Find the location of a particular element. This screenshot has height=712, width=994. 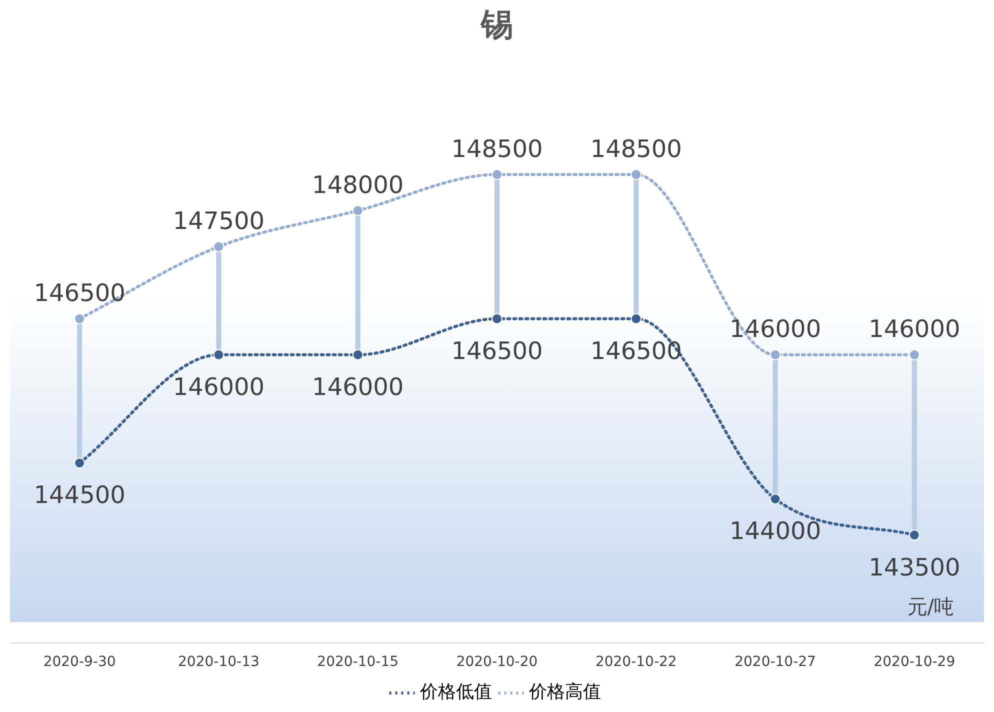

legend-label: 价格低值 is located at coordinates (455, 692).